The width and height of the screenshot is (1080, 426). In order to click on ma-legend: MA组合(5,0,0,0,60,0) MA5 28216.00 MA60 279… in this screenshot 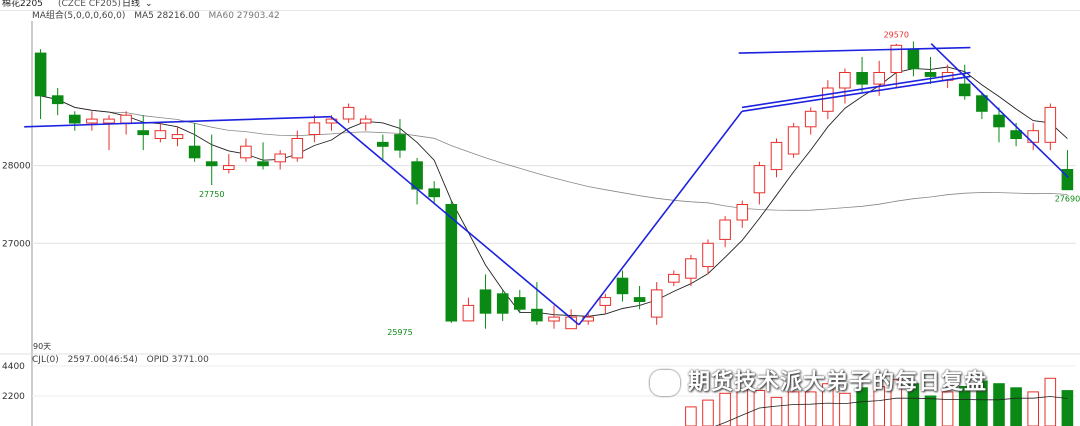, I will do `click(159, 16)`.